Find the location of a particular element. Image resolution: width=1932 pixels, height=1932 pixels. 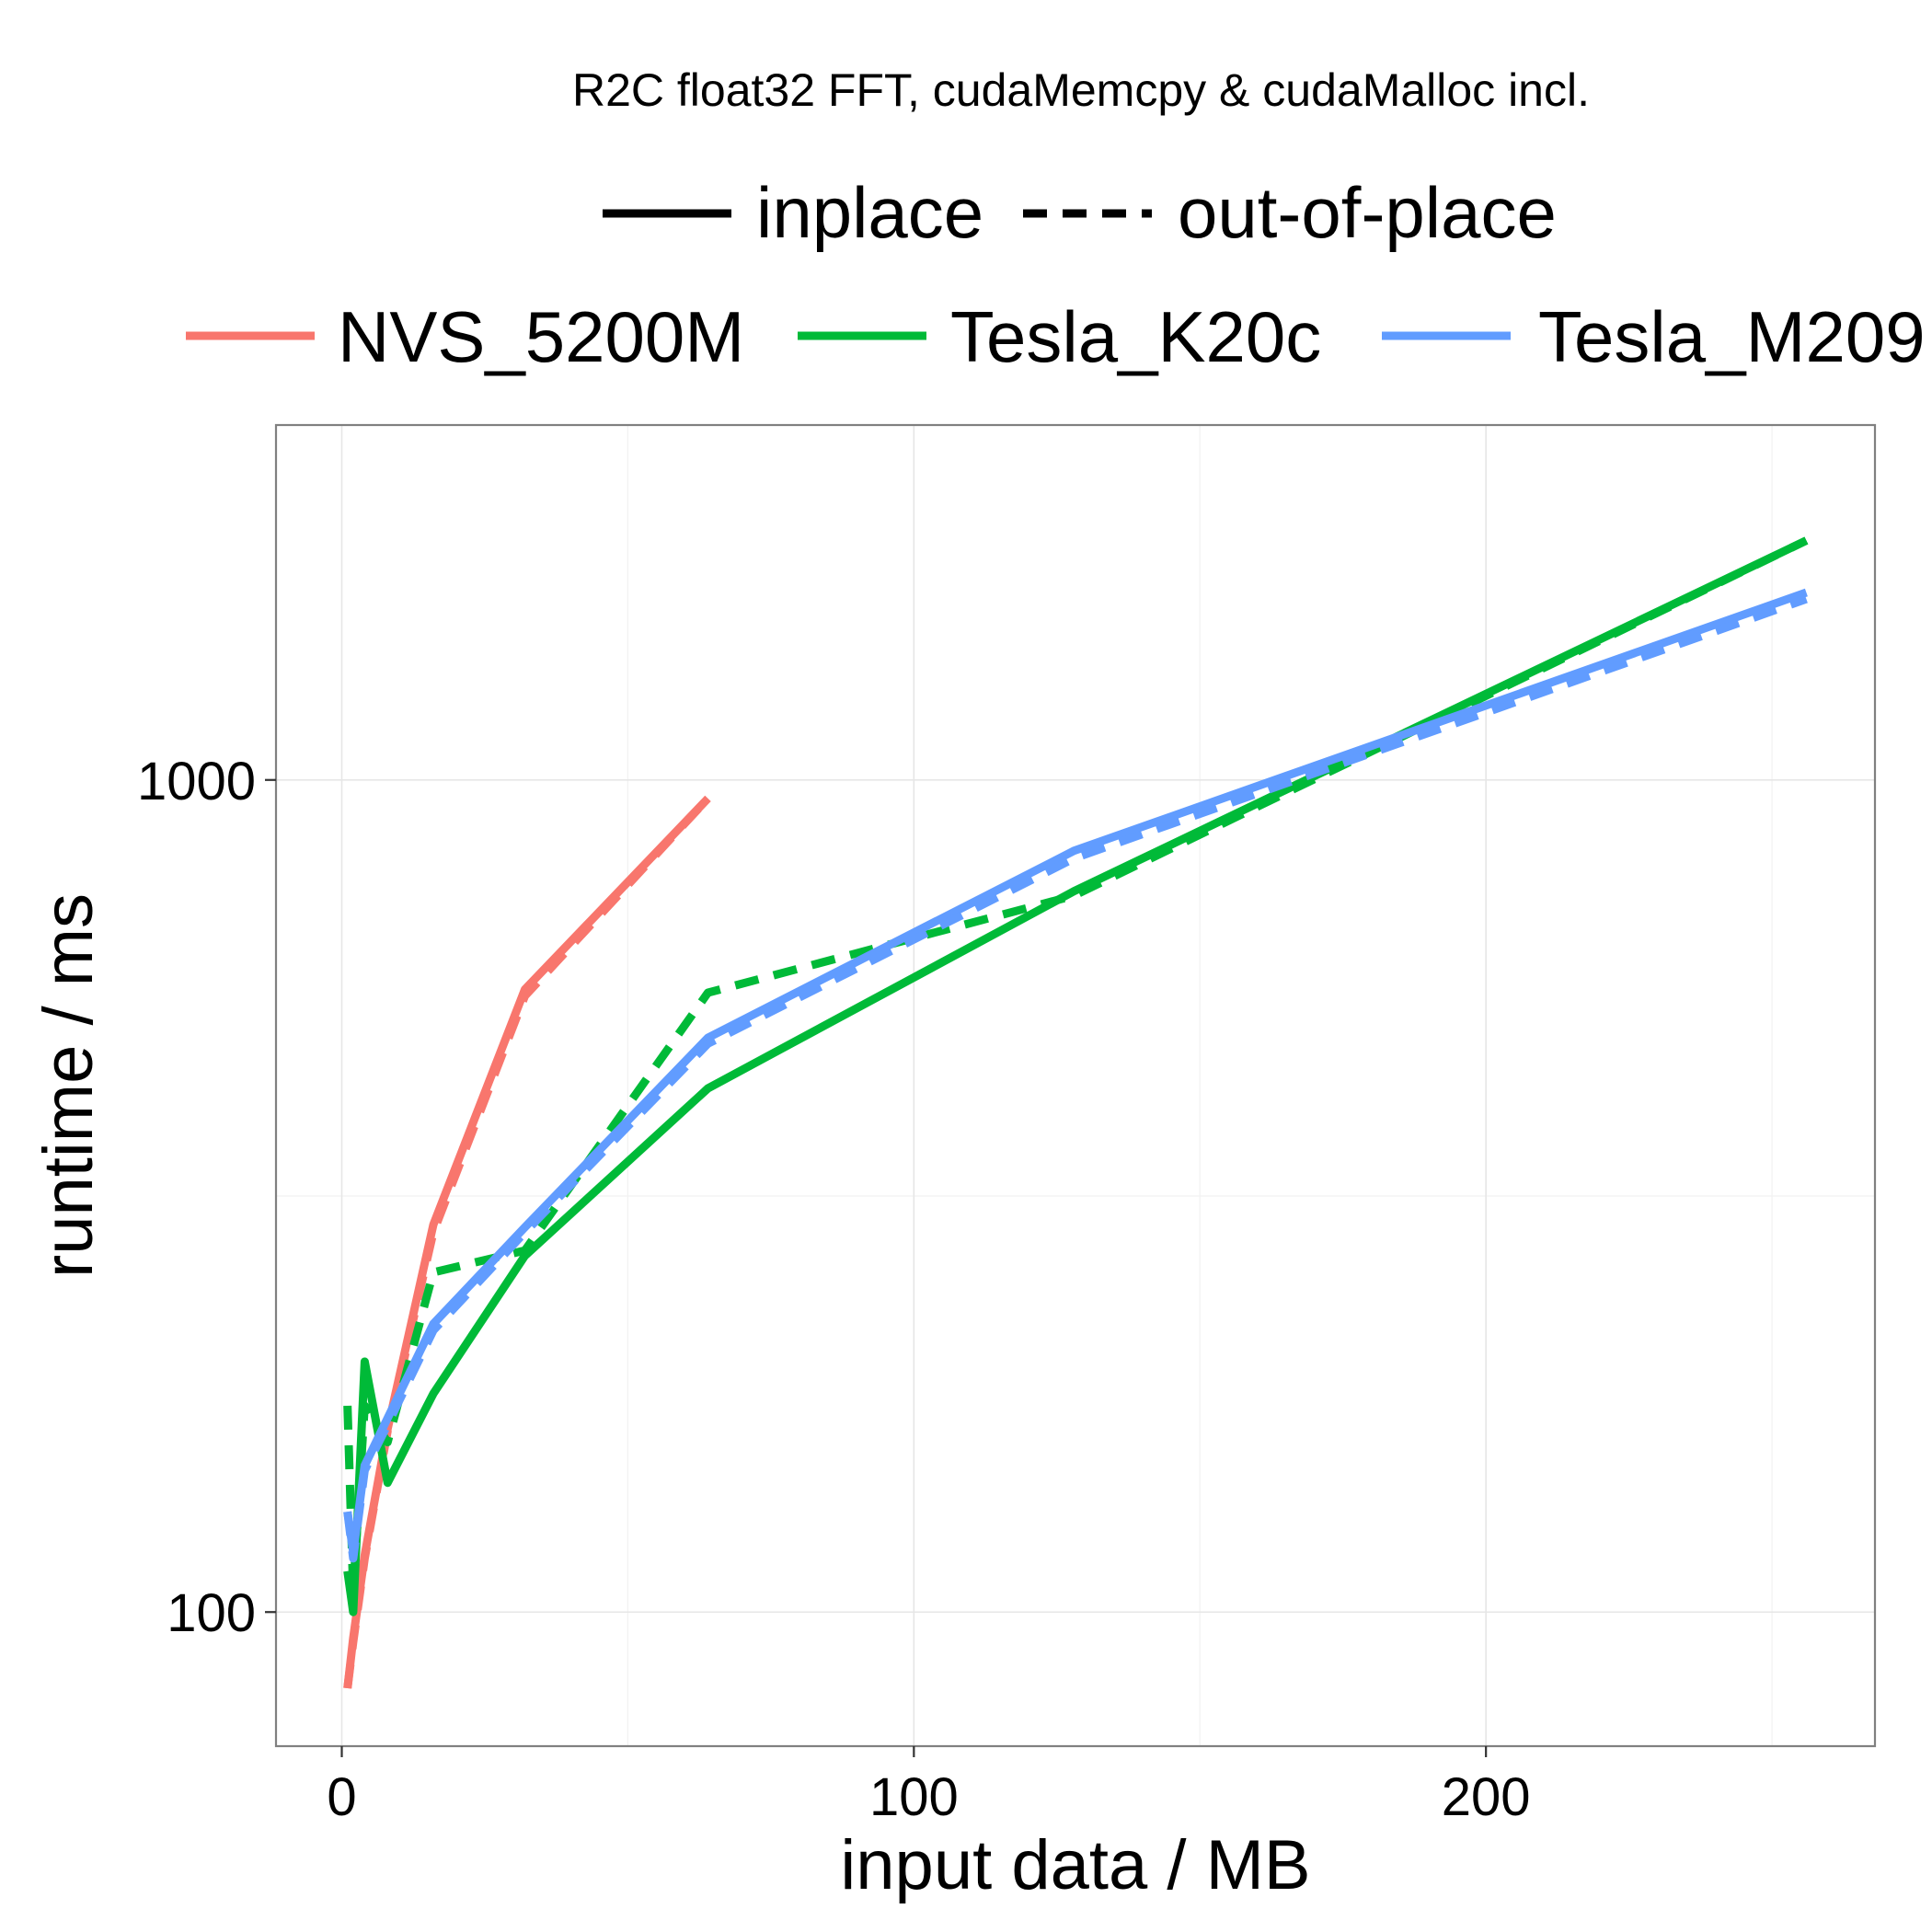

legend-label-tesla-k20c: Tesla_K20c is located at coordinates (1135, 336).